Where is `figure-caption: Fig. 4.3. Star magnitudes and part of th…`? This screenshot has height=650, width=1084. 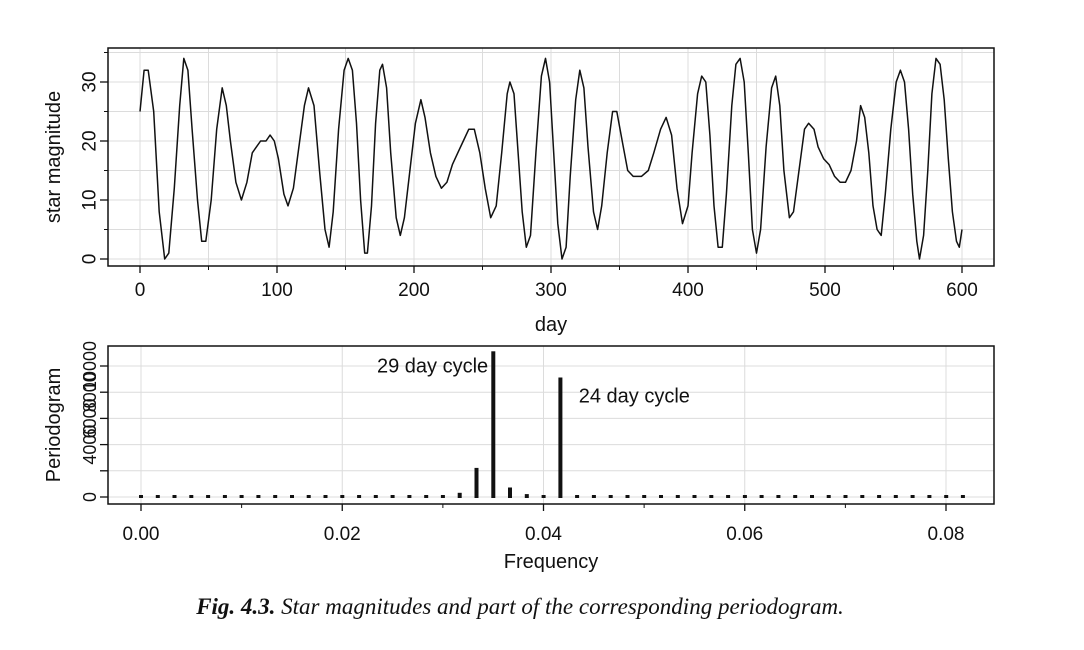 figure-caption: Fig. 4.3. Star magnitudes and part of th… is located at coordinates (520, 607).